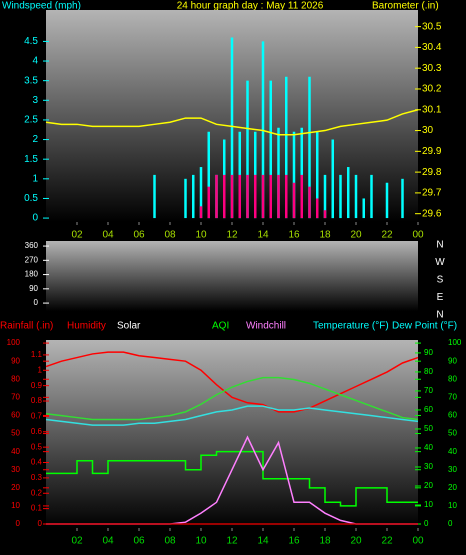  I want to click on y-tick-label: 30.4, so click(432, 47).